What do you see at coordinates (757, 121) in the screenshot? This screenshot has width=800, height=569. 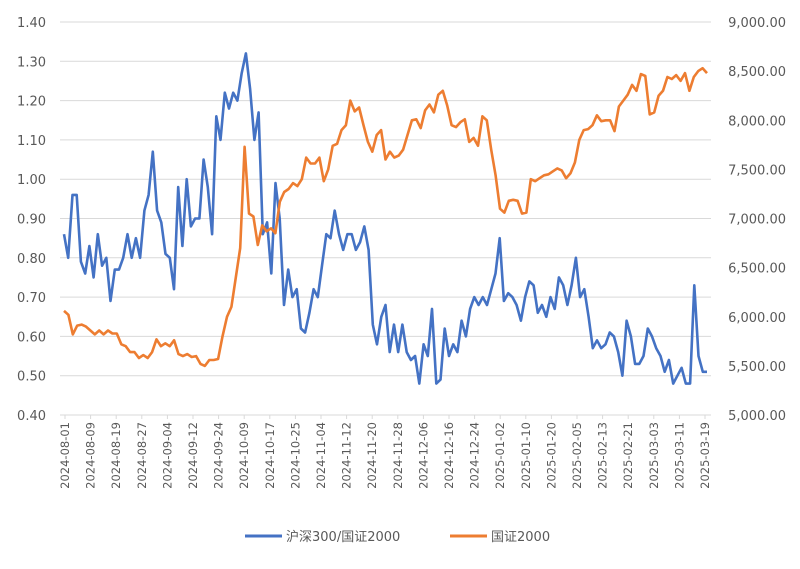 I see `right-tick-label: 8,000.00` at bounding box center [757, 121].